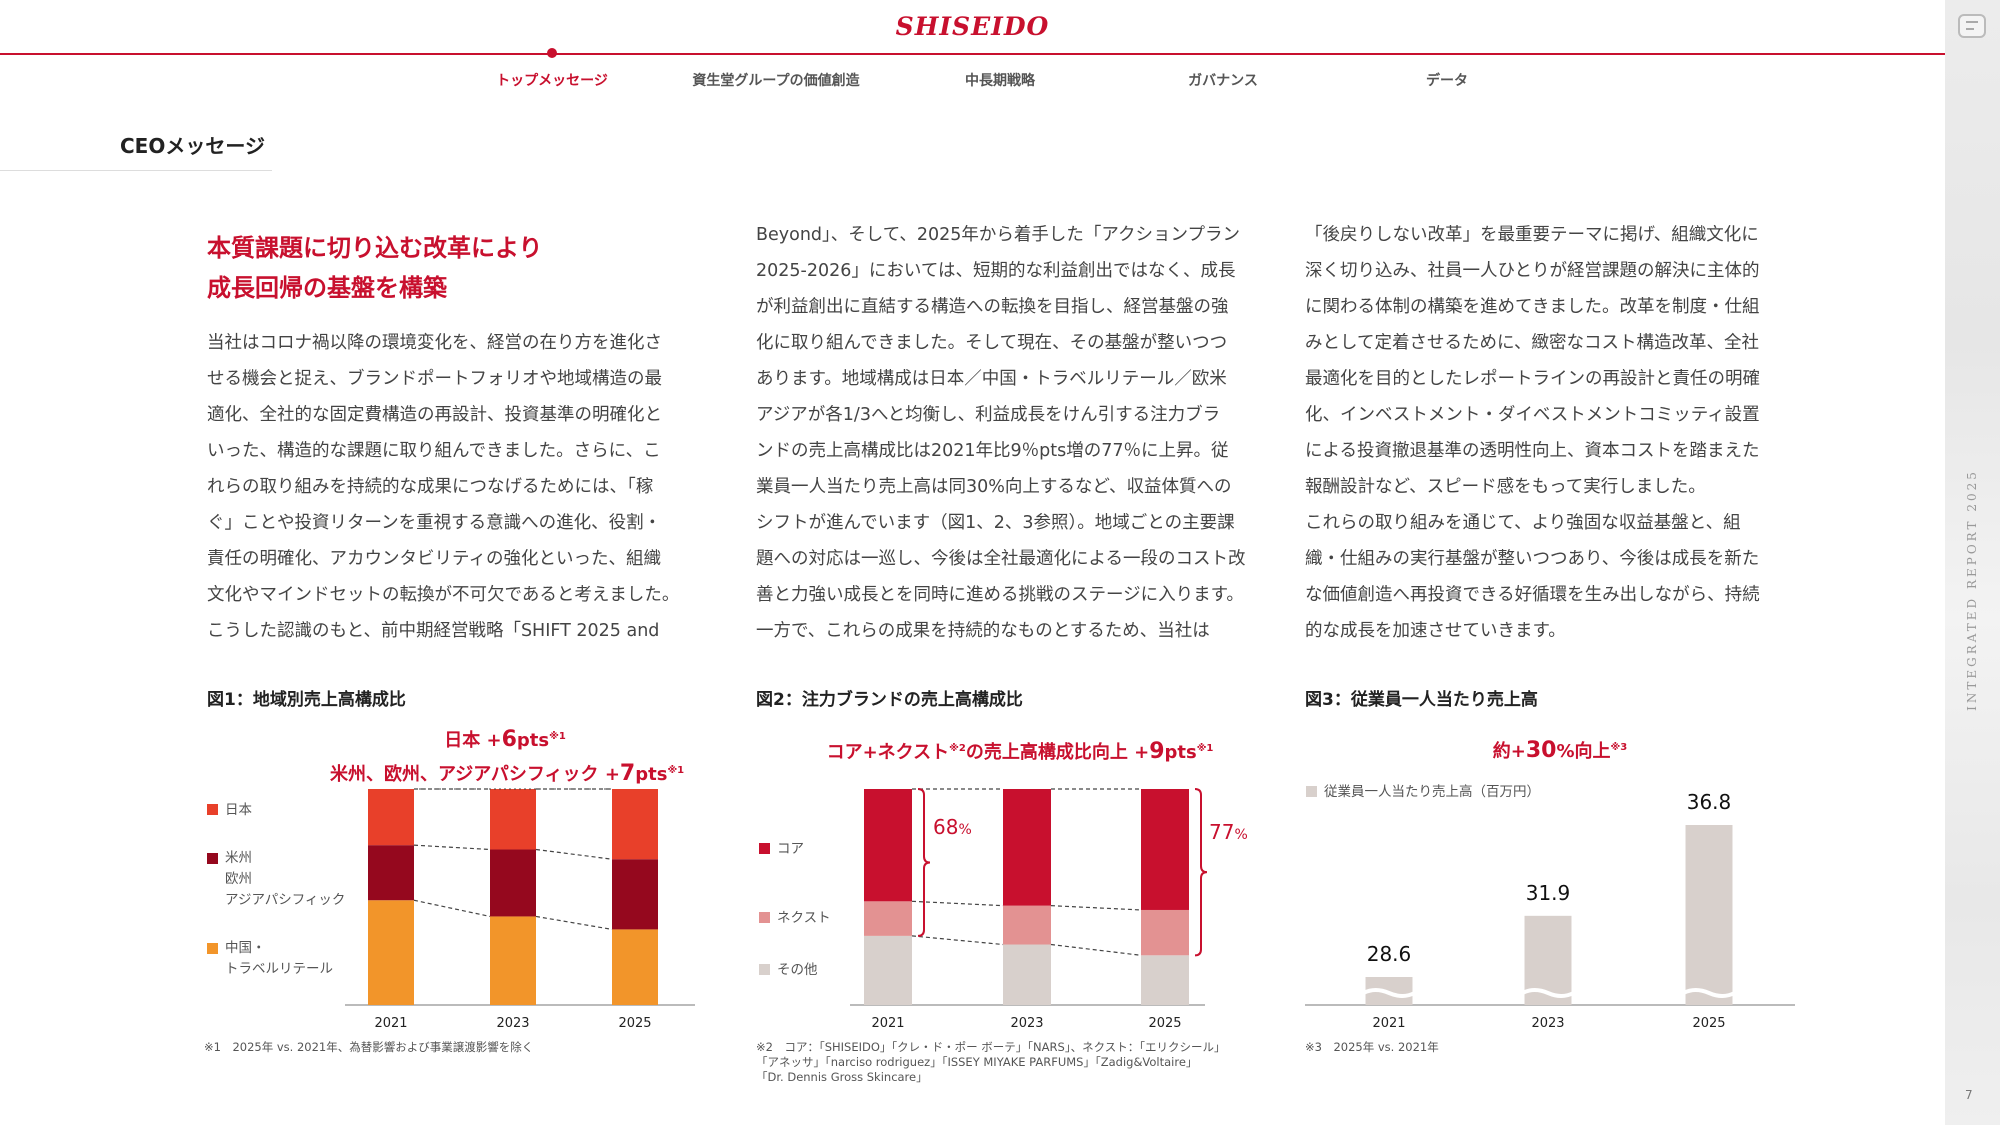 The height and width of the screenshot is (1125, 2000). I want to click on fig3-xtick-2025: 2025, so click(1708, 1023).